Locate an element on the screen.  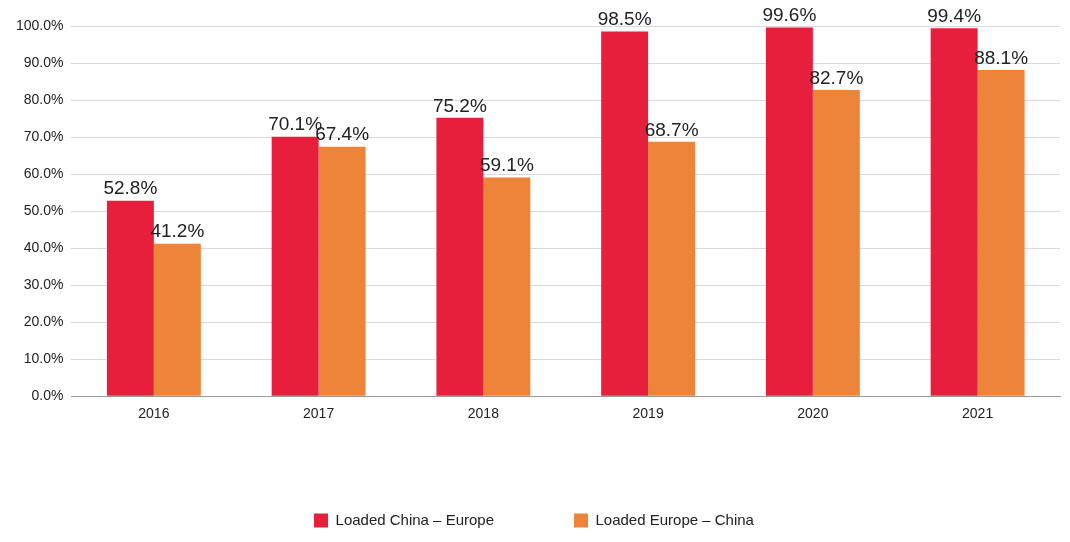
legend-label: Loaded Europe – China is located at coordinates (675, 519).